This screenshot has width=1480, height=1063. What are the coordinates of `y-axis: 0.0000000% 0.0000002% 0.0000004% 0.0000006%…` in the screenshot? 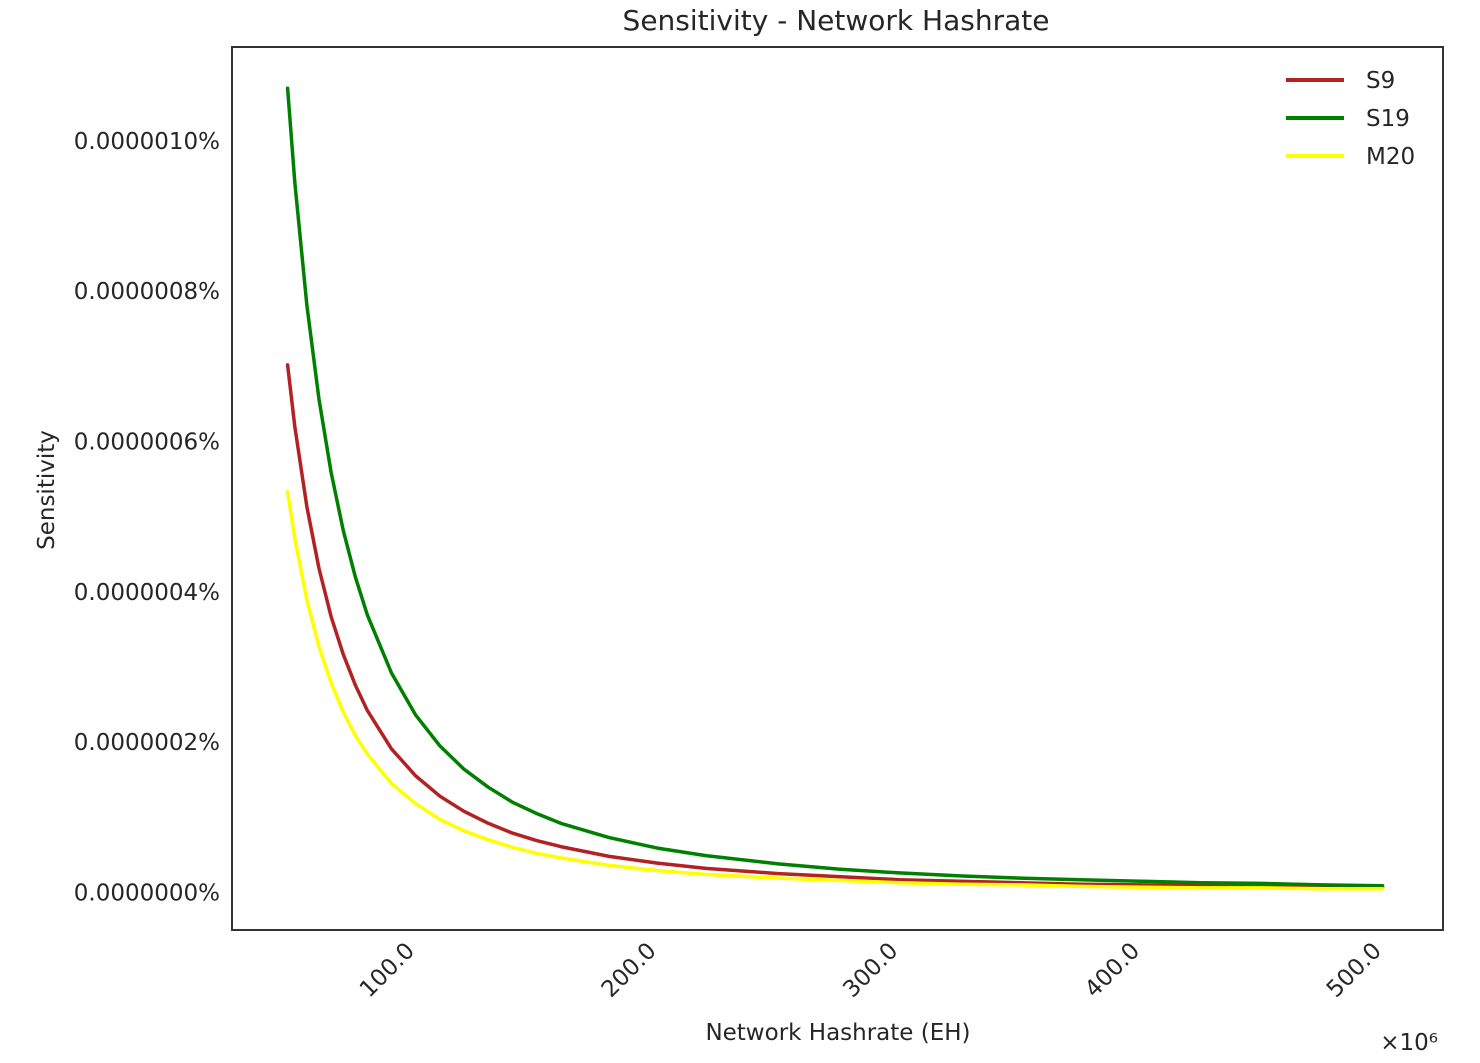 It's located at (147, 517).